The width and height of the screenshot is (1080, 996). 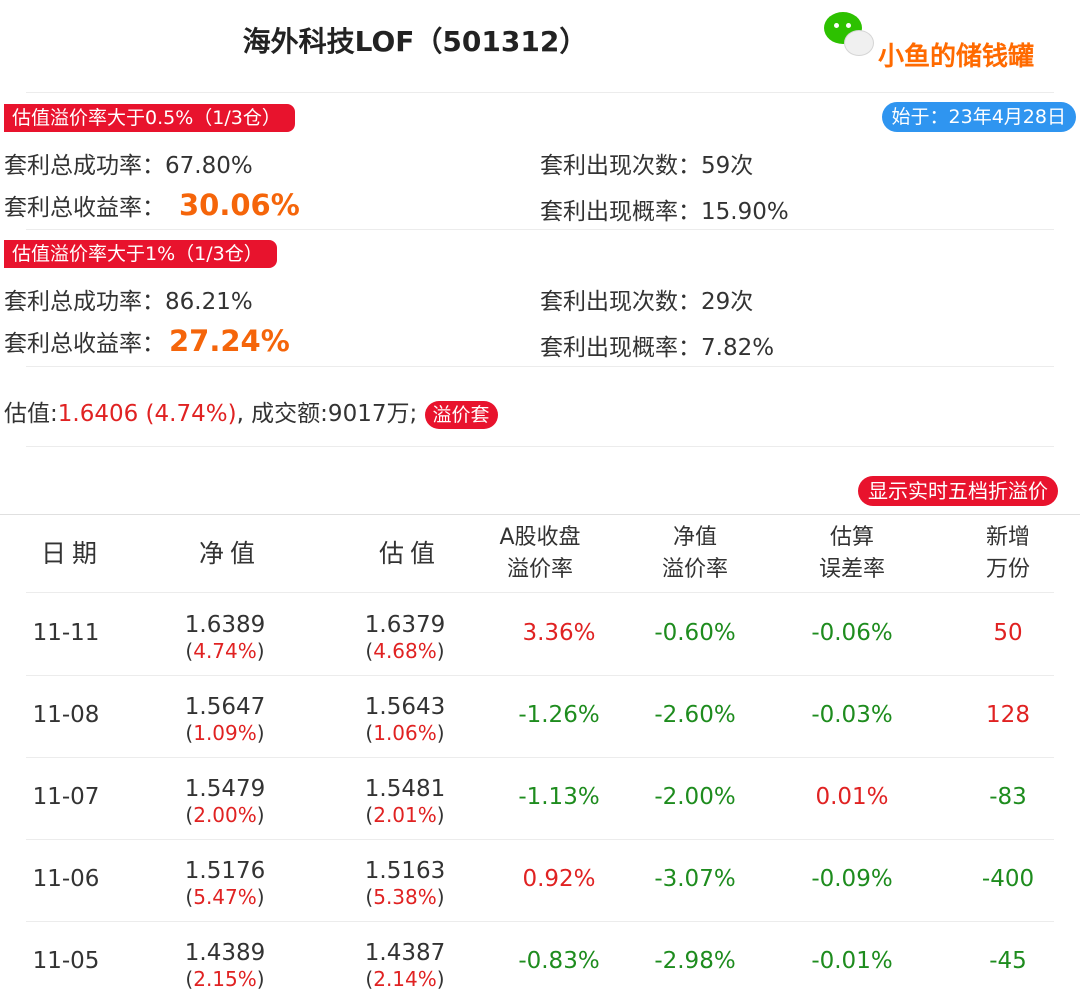 What do you see at coordinates (657, 348) in the screenshot?
I see `arbitrage-probability: 套利出现概率：7.82%` at bounding box center [657, 348].